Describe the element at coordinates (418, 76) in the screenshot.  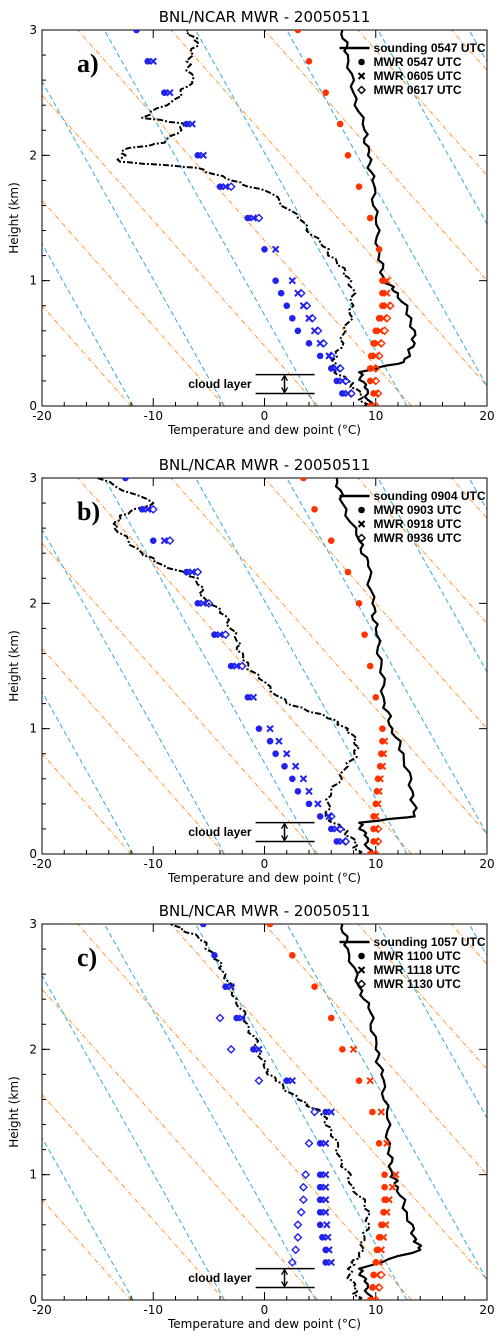
I see `legend-label: MWR 0605 UTC` at that location.